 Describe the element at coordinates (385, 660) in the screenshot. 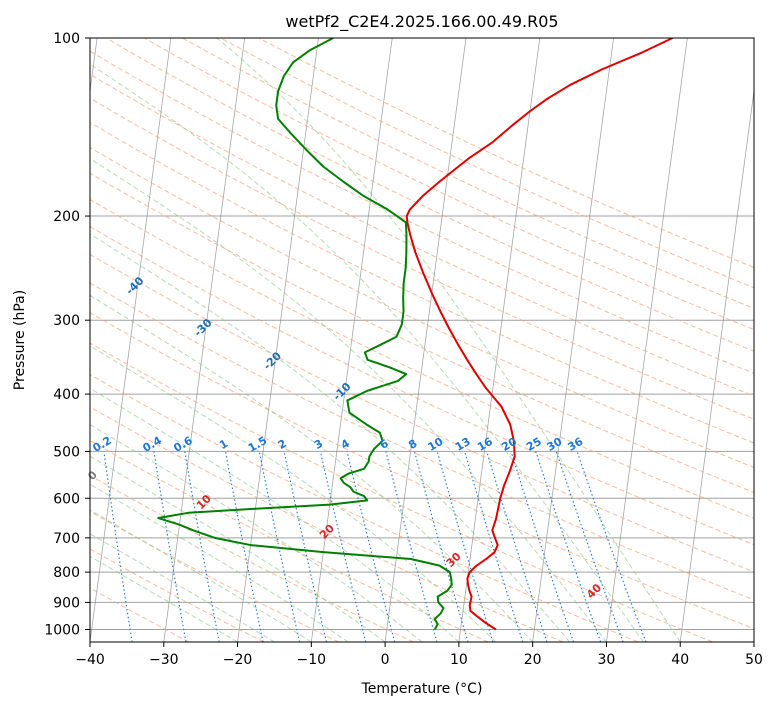

I see `x-tick-label: 0` at that location.